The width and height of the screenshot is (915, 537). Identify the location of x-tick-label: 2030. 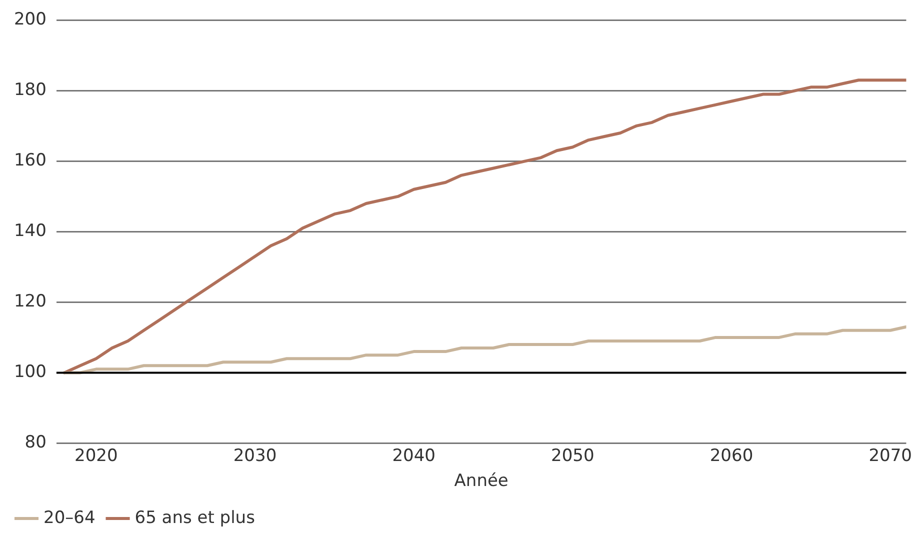
(255, 456).